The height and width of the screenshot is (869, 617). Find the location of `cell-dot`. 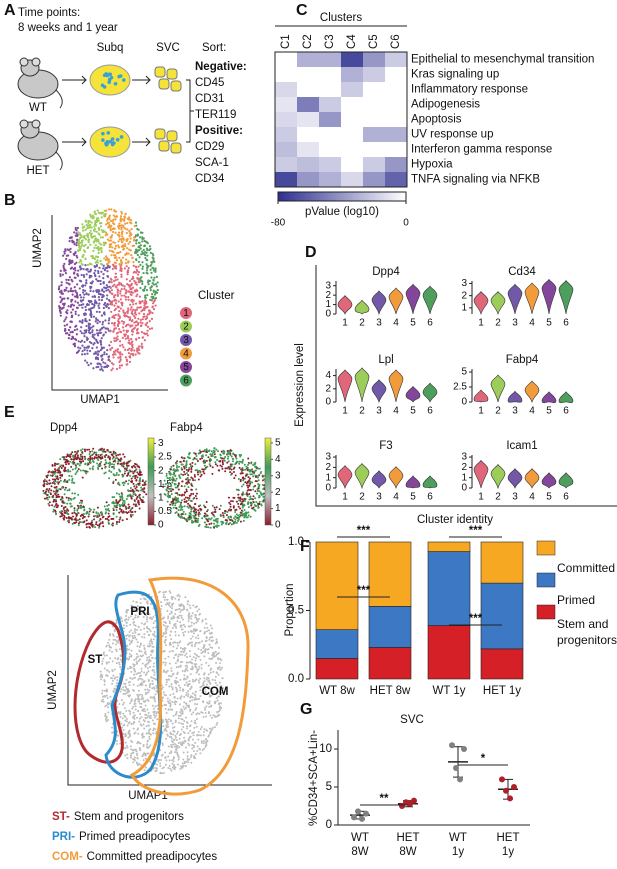

cell-dot is located at coordinates (106, 144).